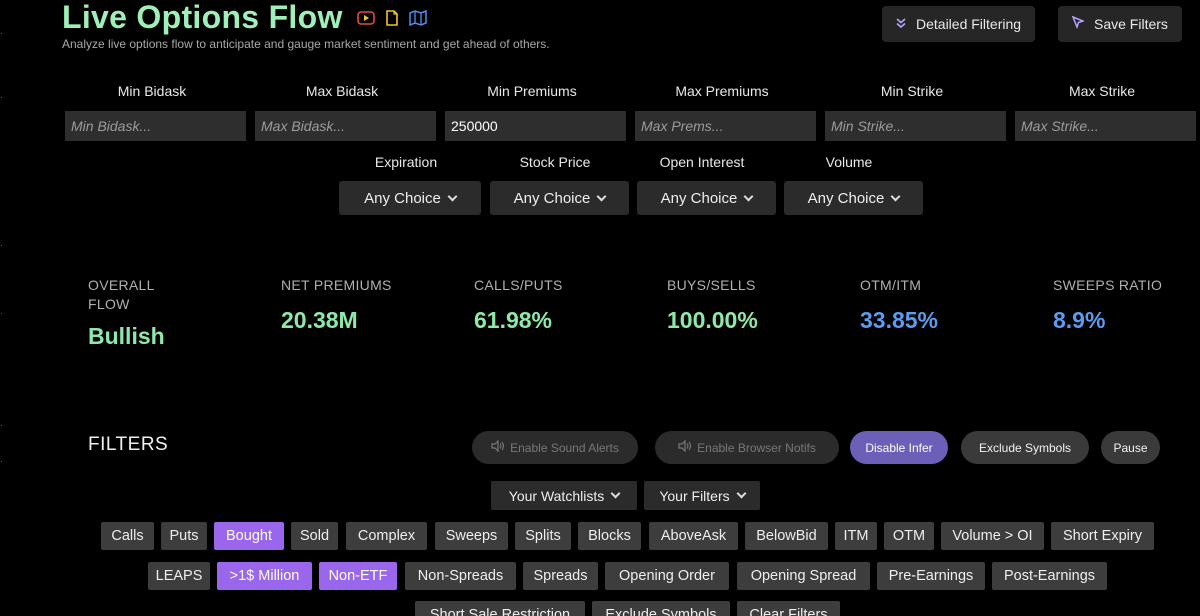 The image size is (1200, 616). I want to click on stat-buys-sells: BUYS/SELLS 100.00%, so click(712, 305).